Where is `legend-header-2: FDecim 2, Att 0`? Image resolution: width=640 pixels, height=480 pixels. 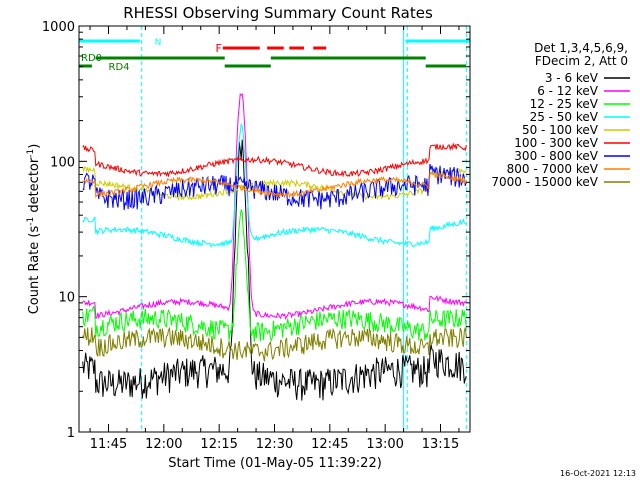 legend-header-2: FDecim 2, Att 0 is located at coordinates (581, 61).